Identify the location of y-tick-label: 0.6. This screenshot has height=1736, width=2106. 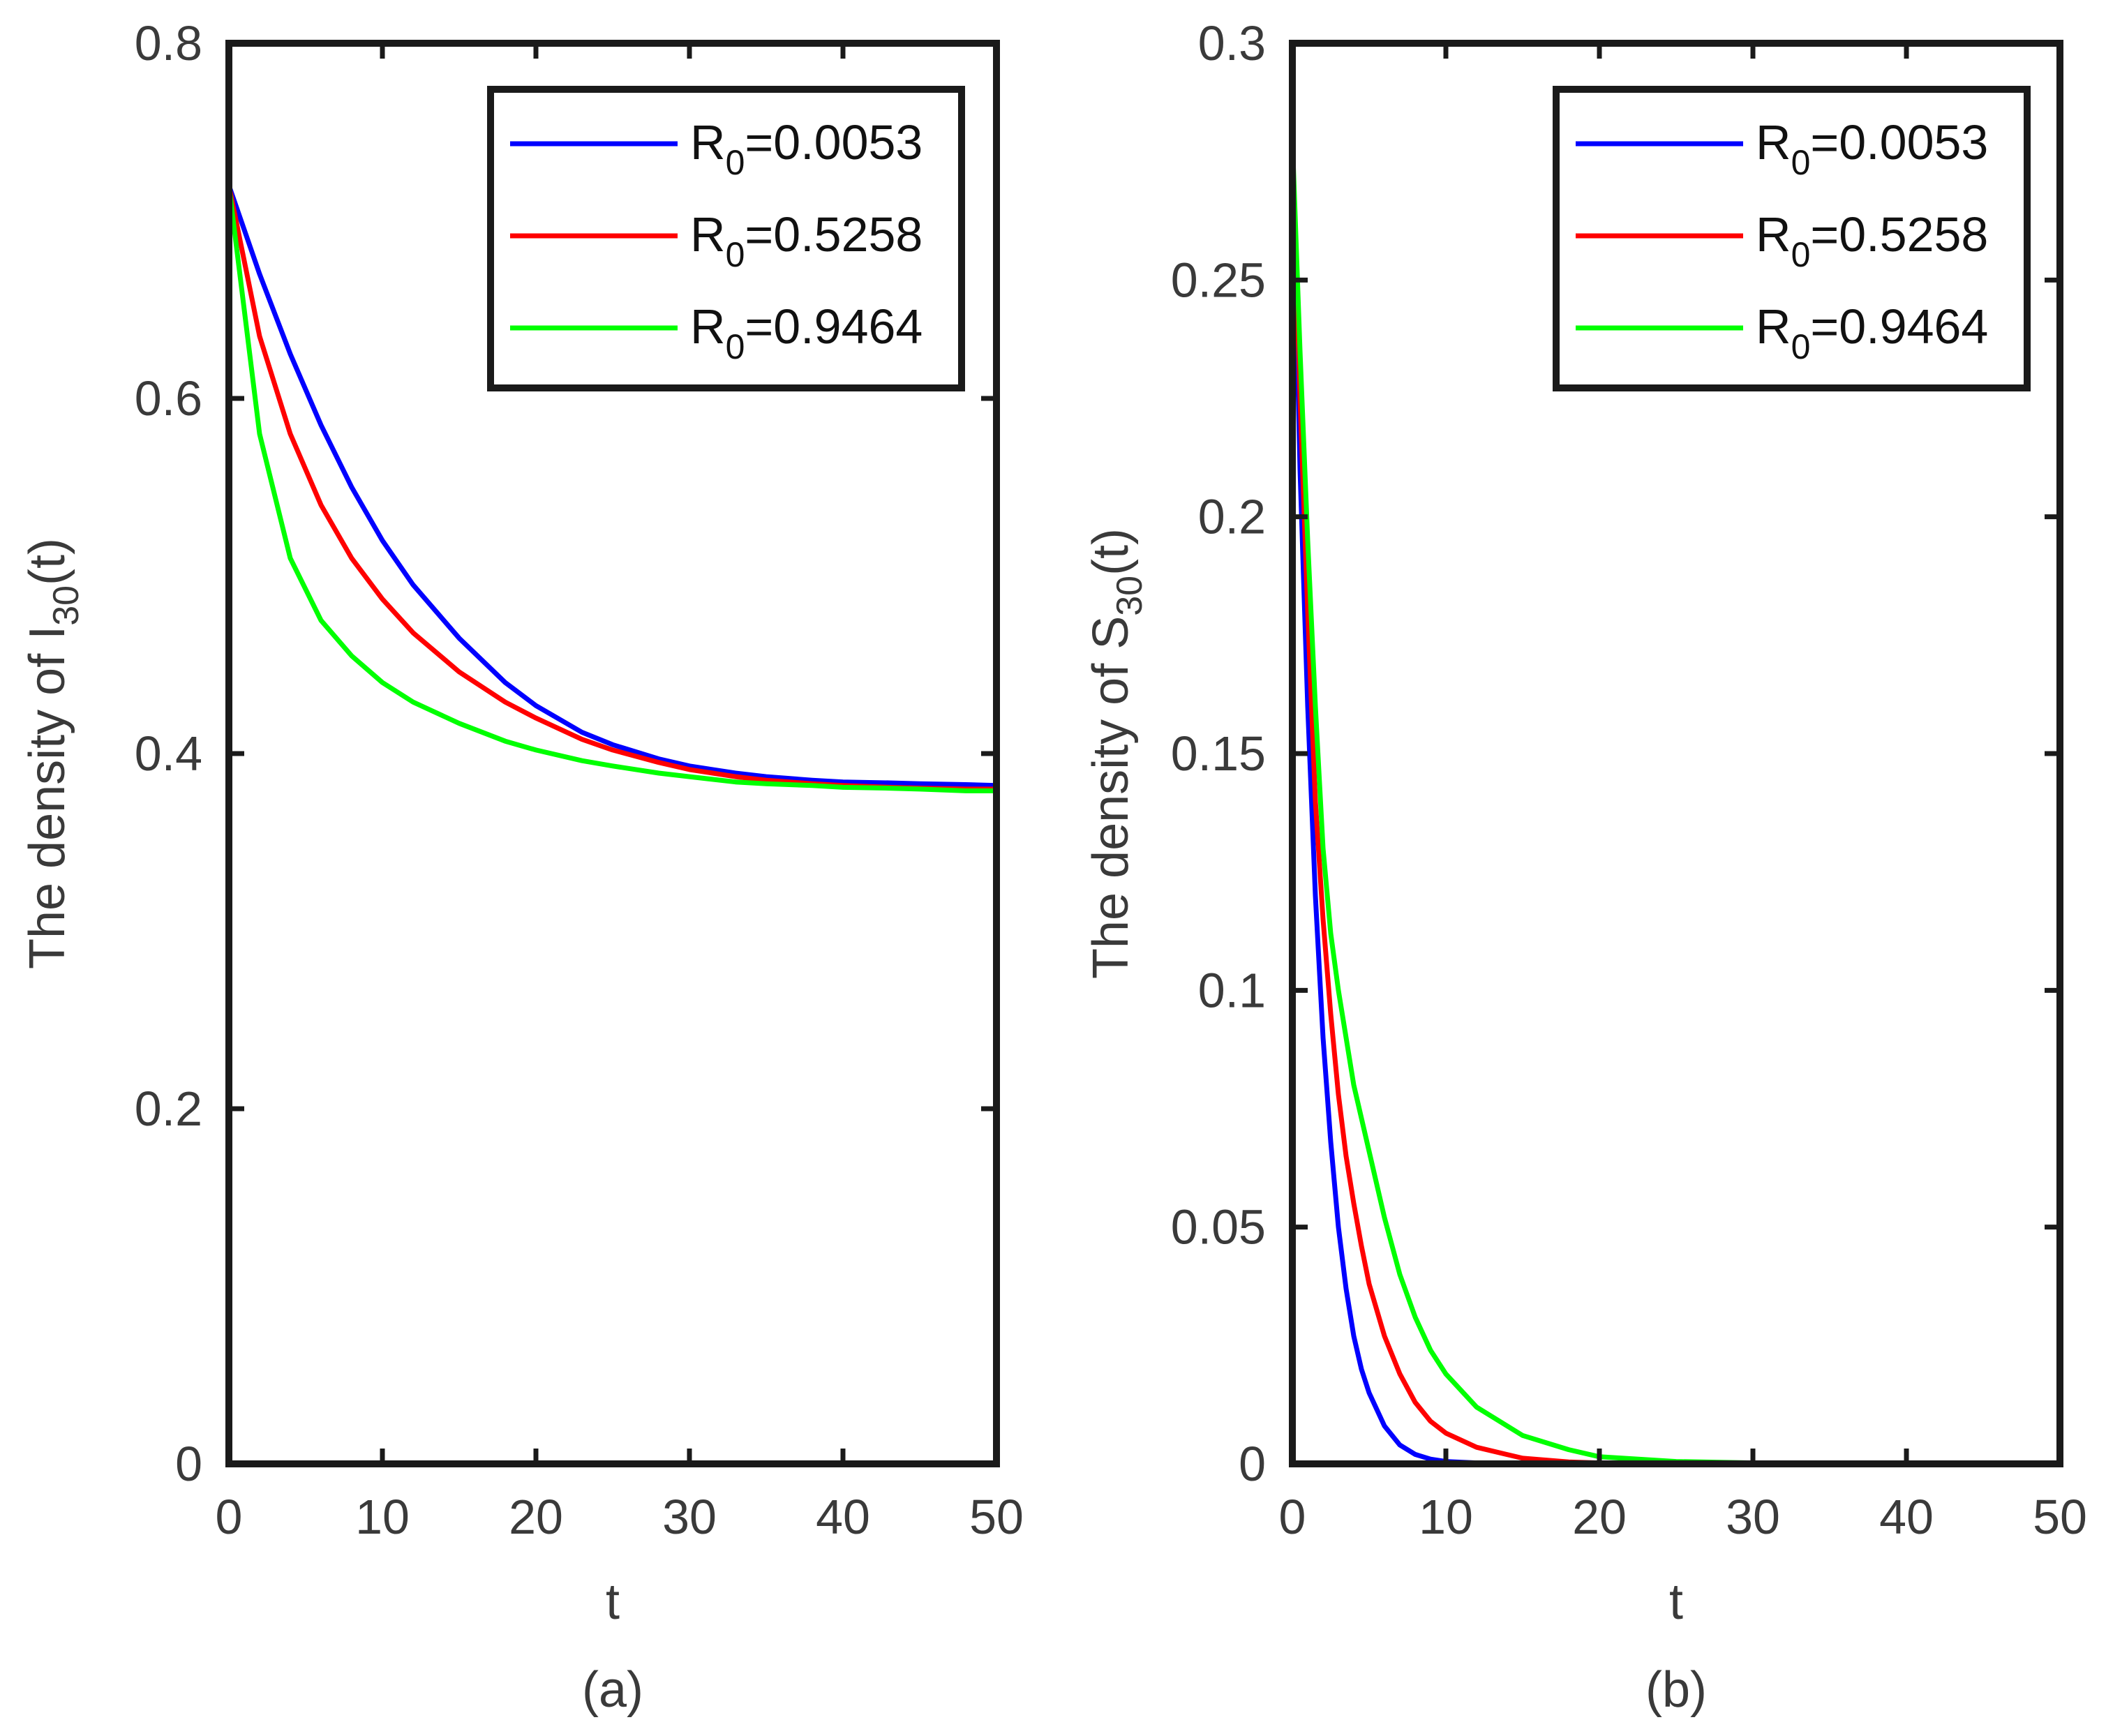
(168, 398).